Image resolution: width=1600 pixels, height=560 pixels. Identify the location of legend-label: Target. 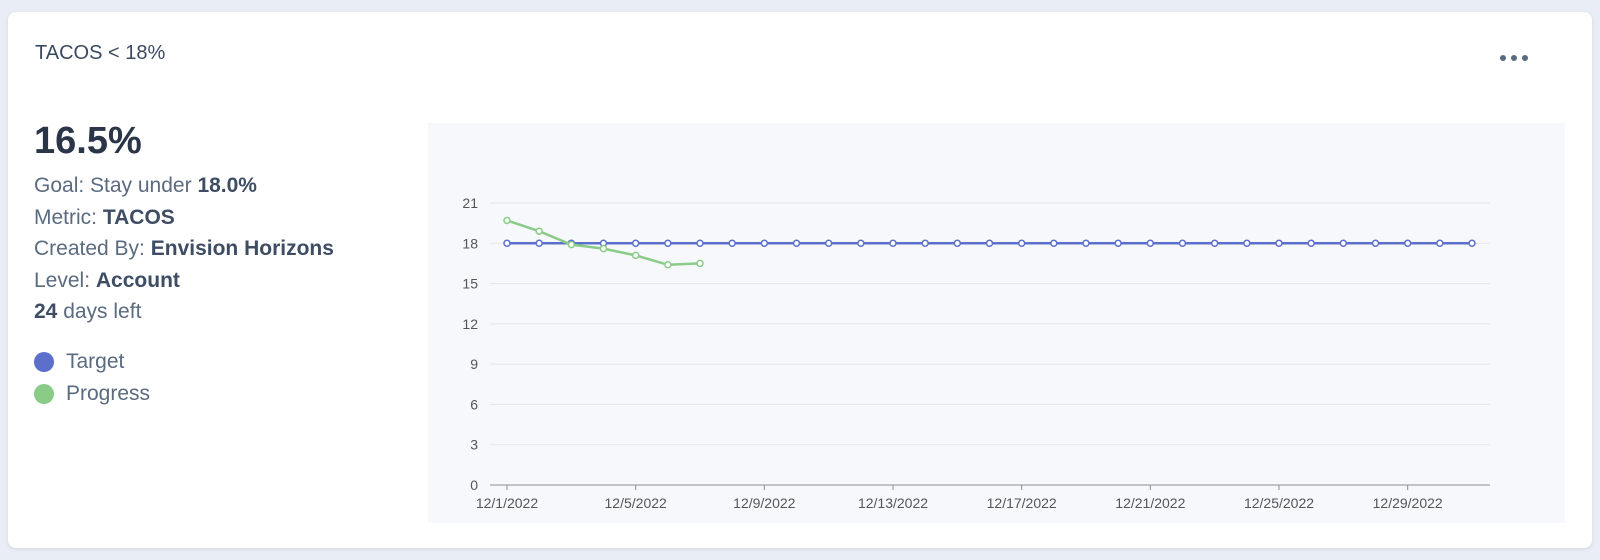
(95, 361).